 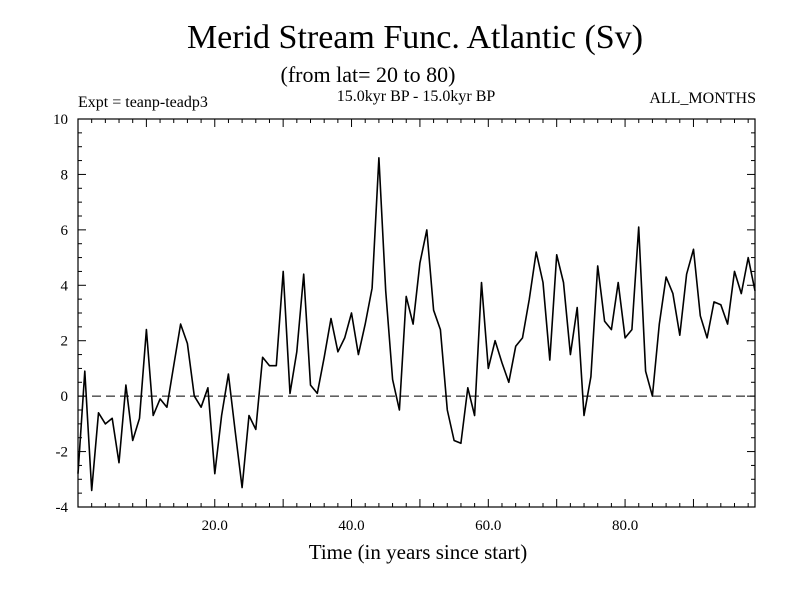 I want to click on months-label: ALL_MONTHS, so click(x=702, y=98).